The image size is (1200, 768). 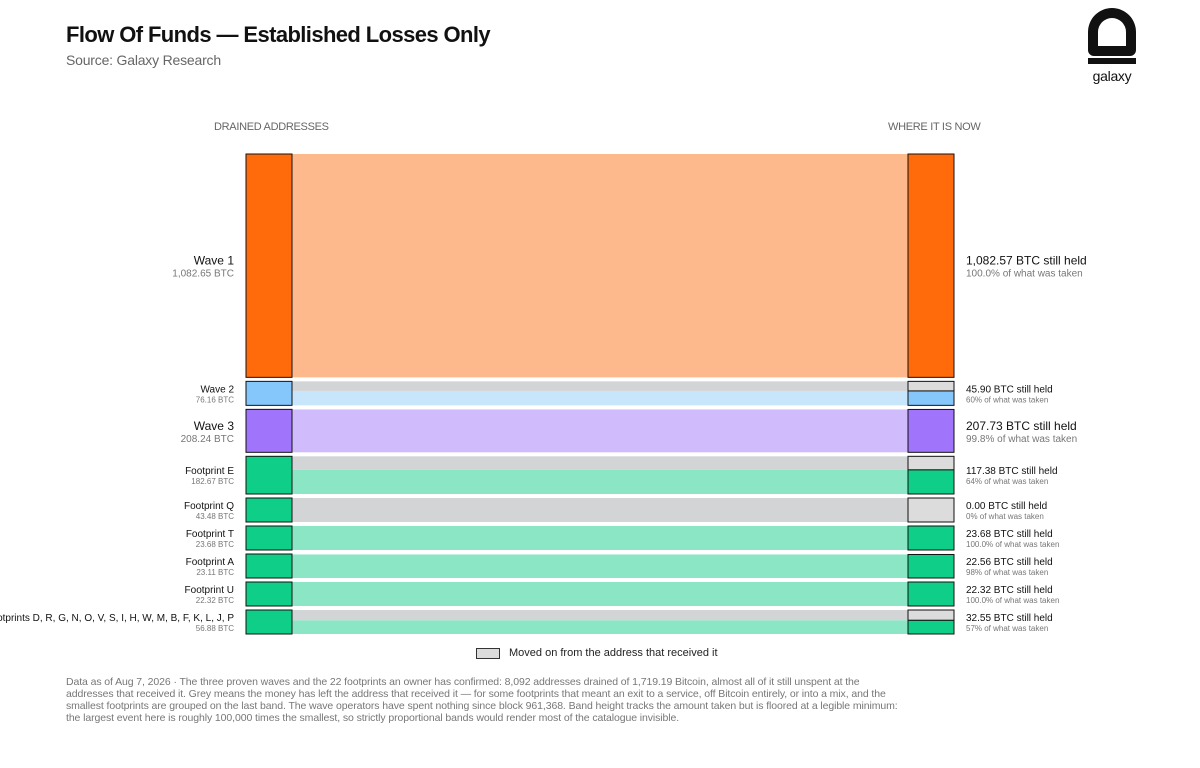 What do you see at coordinates (1024, 274) in the screenshot?
I see `row-1-share-label: 100.0% of what was taken` at bounding box center [1024, 274].